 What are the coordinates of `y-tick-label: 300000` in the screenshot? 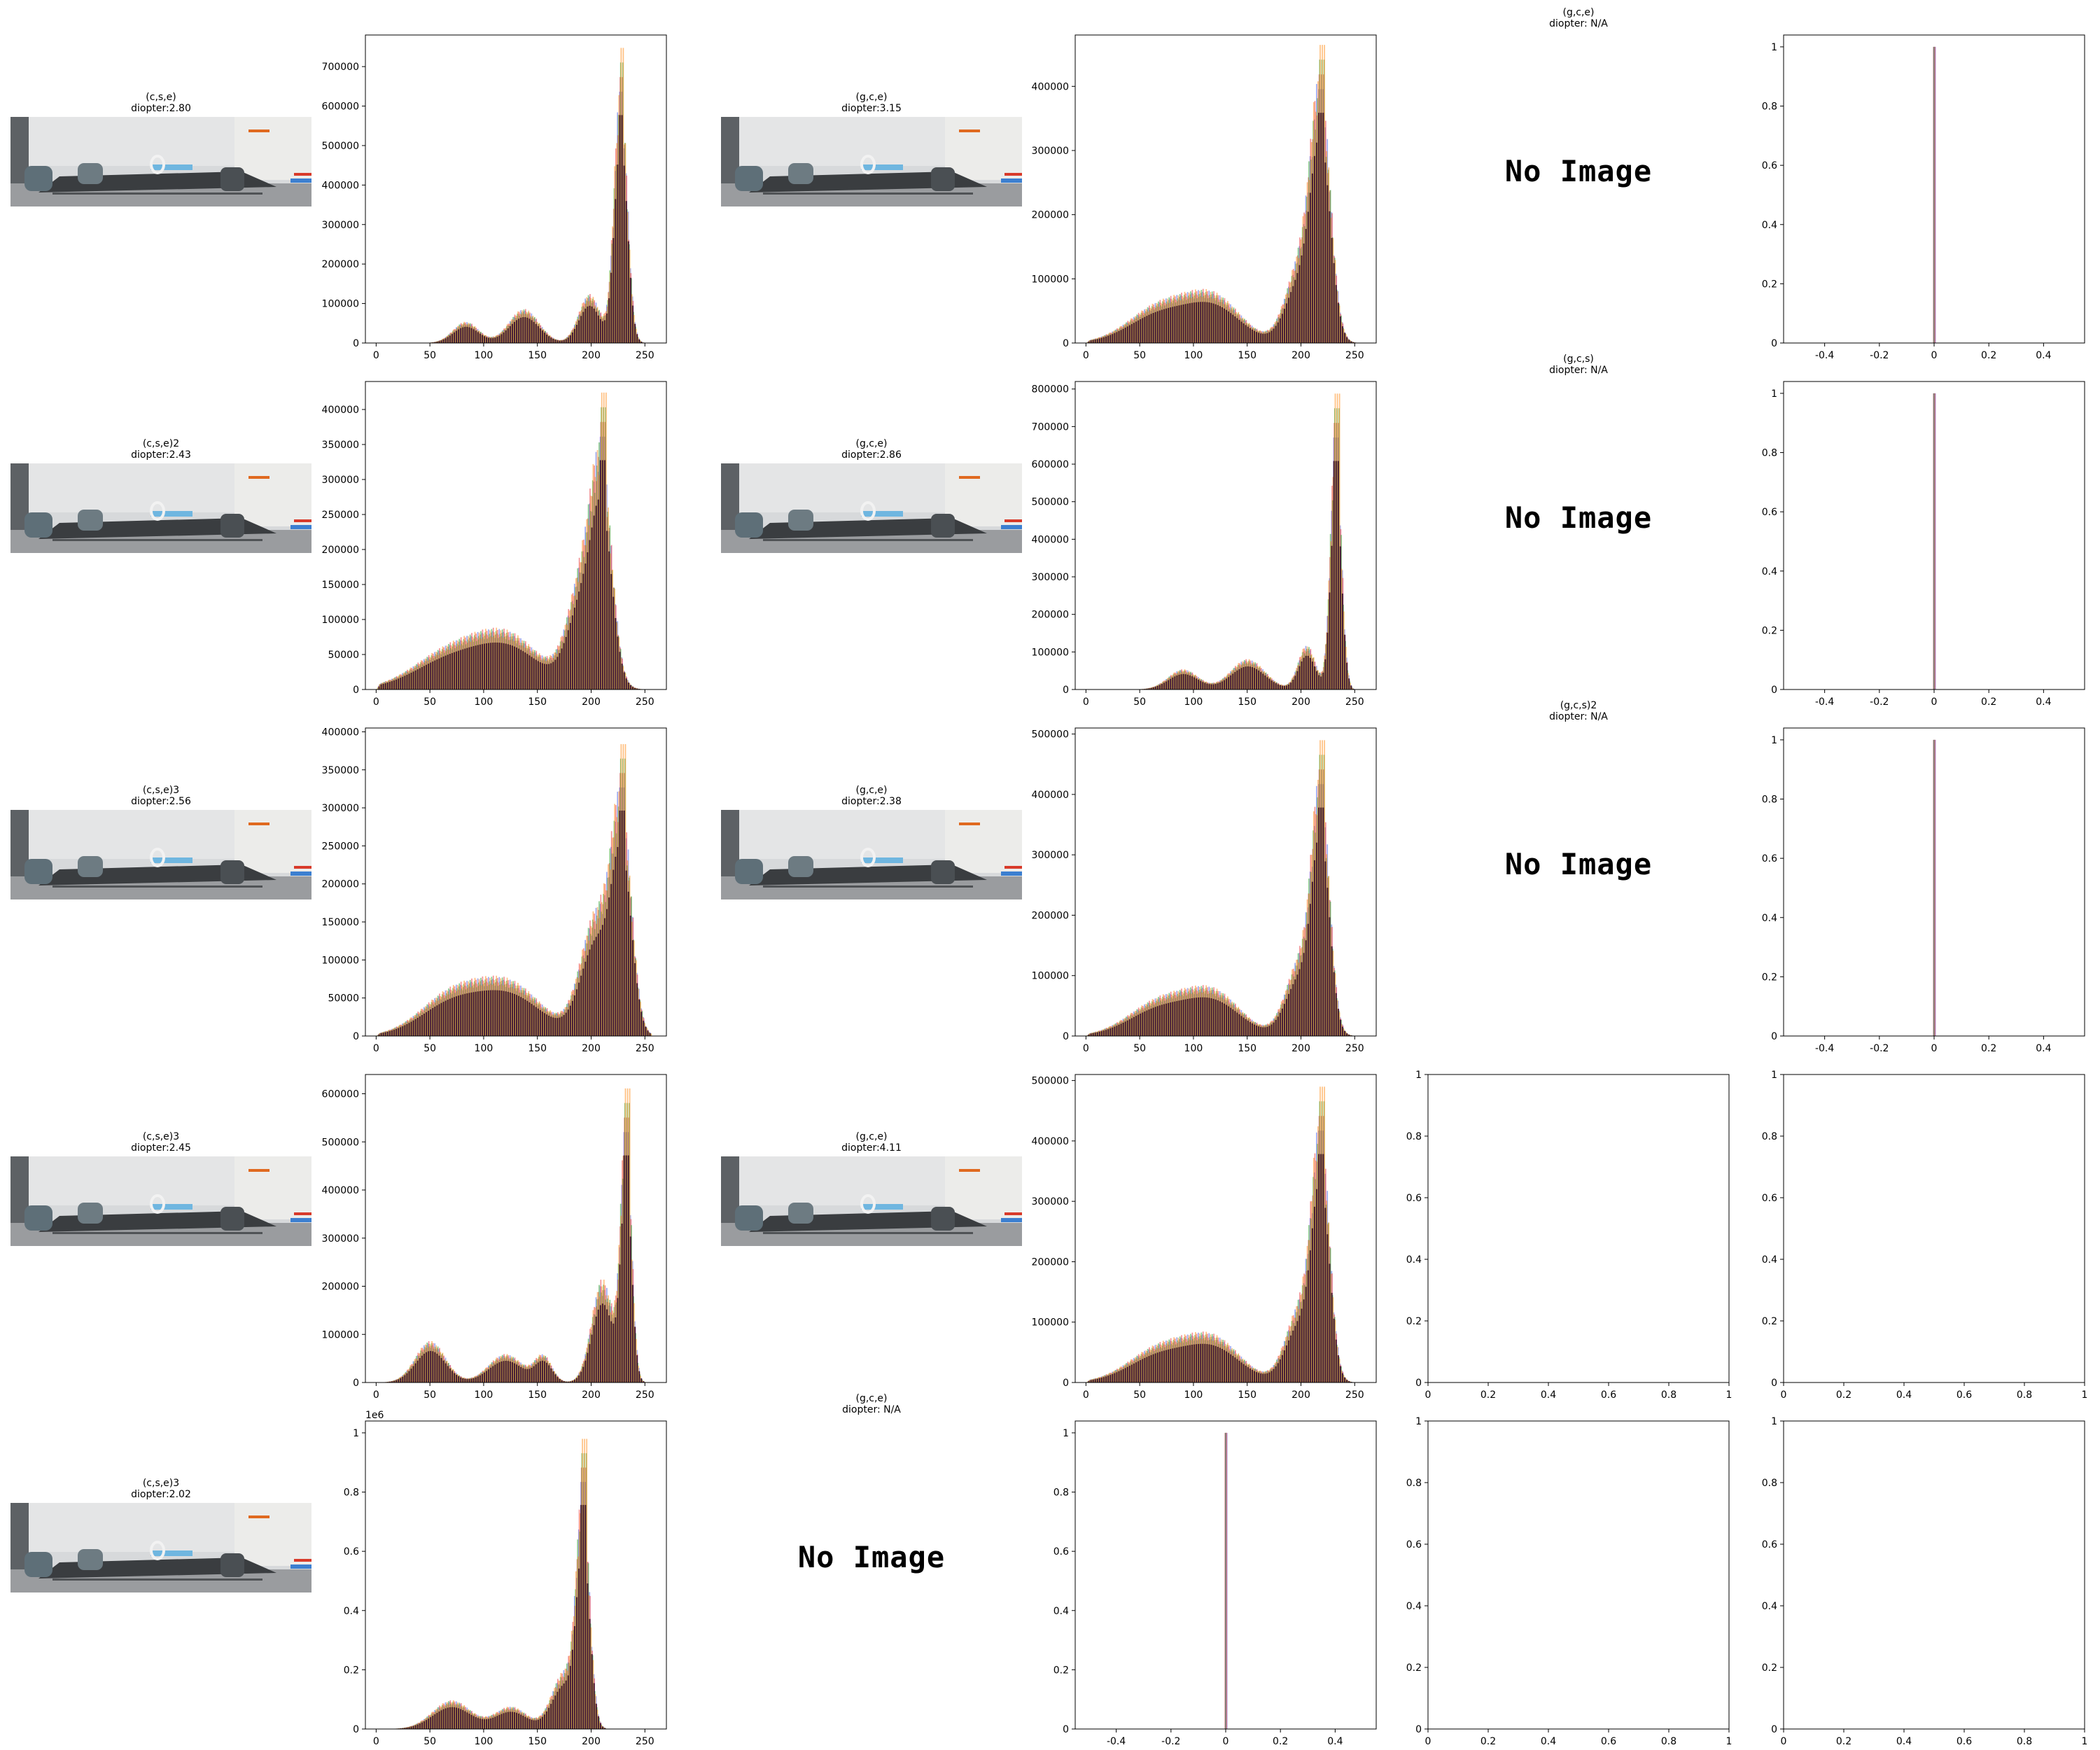 It's located at (340, 225).